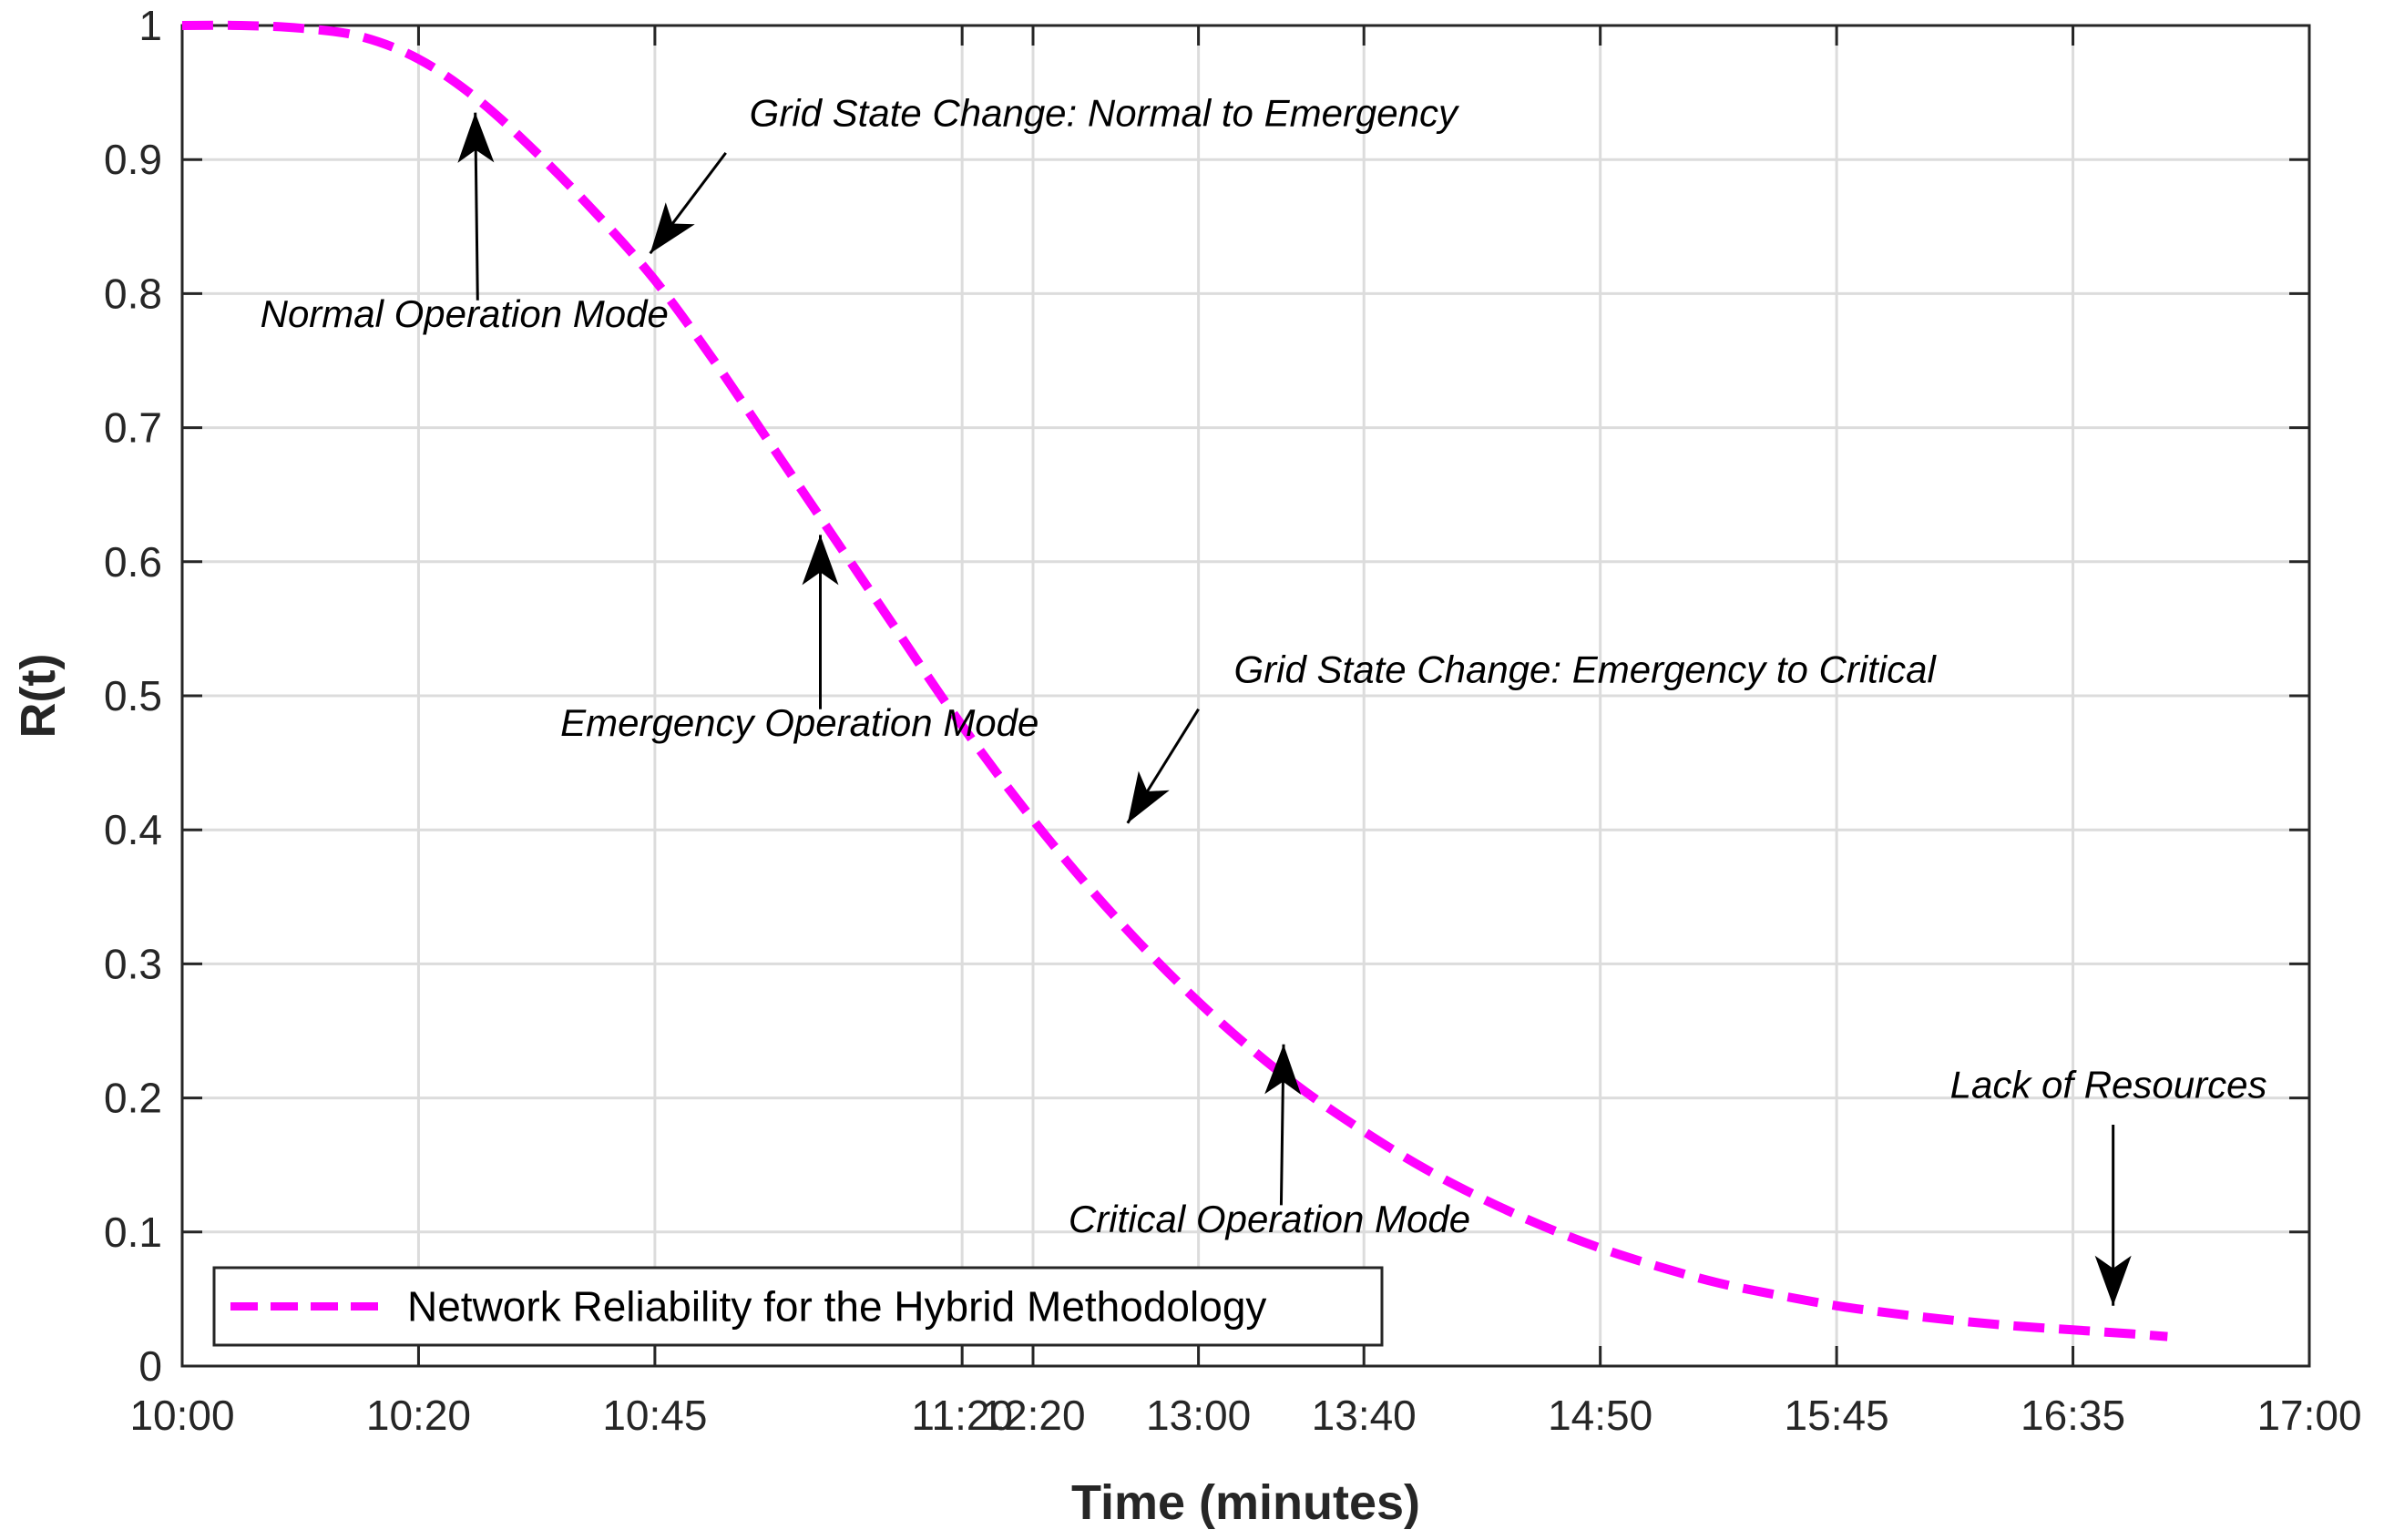 The width and height of the screenshot is (2384, 1540). Describe the element at coordinates (133, 829) in the screenshot. I see `y-tick-label: 0.4` at that location.